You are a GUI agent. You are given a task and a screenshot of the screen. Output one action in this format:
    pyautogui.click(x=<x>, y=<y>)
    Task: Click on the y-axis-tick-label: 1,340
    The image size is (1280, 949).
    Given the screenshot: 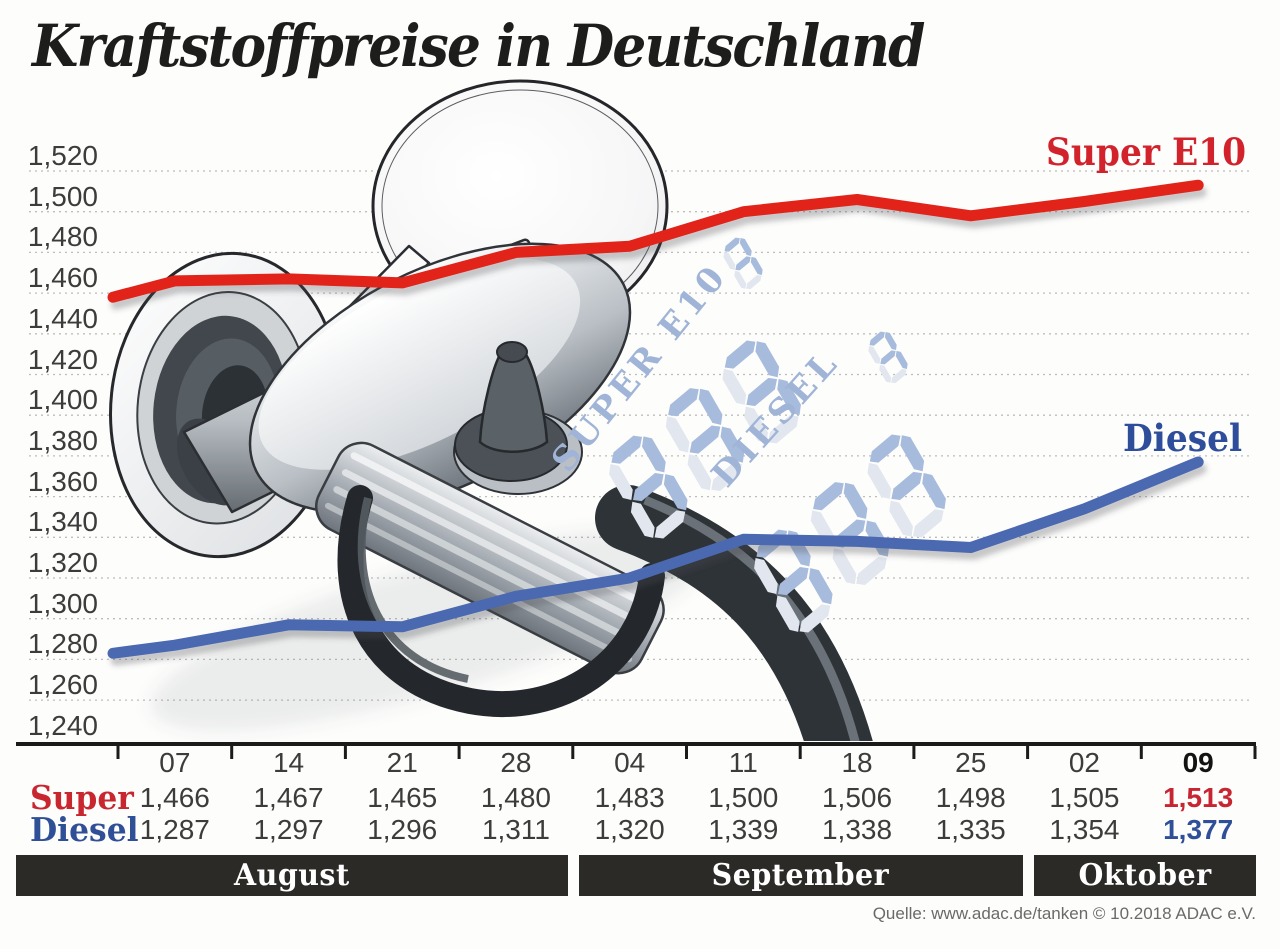 What is the action you would take?
    pyautogui.click(x=62, y=522)
    